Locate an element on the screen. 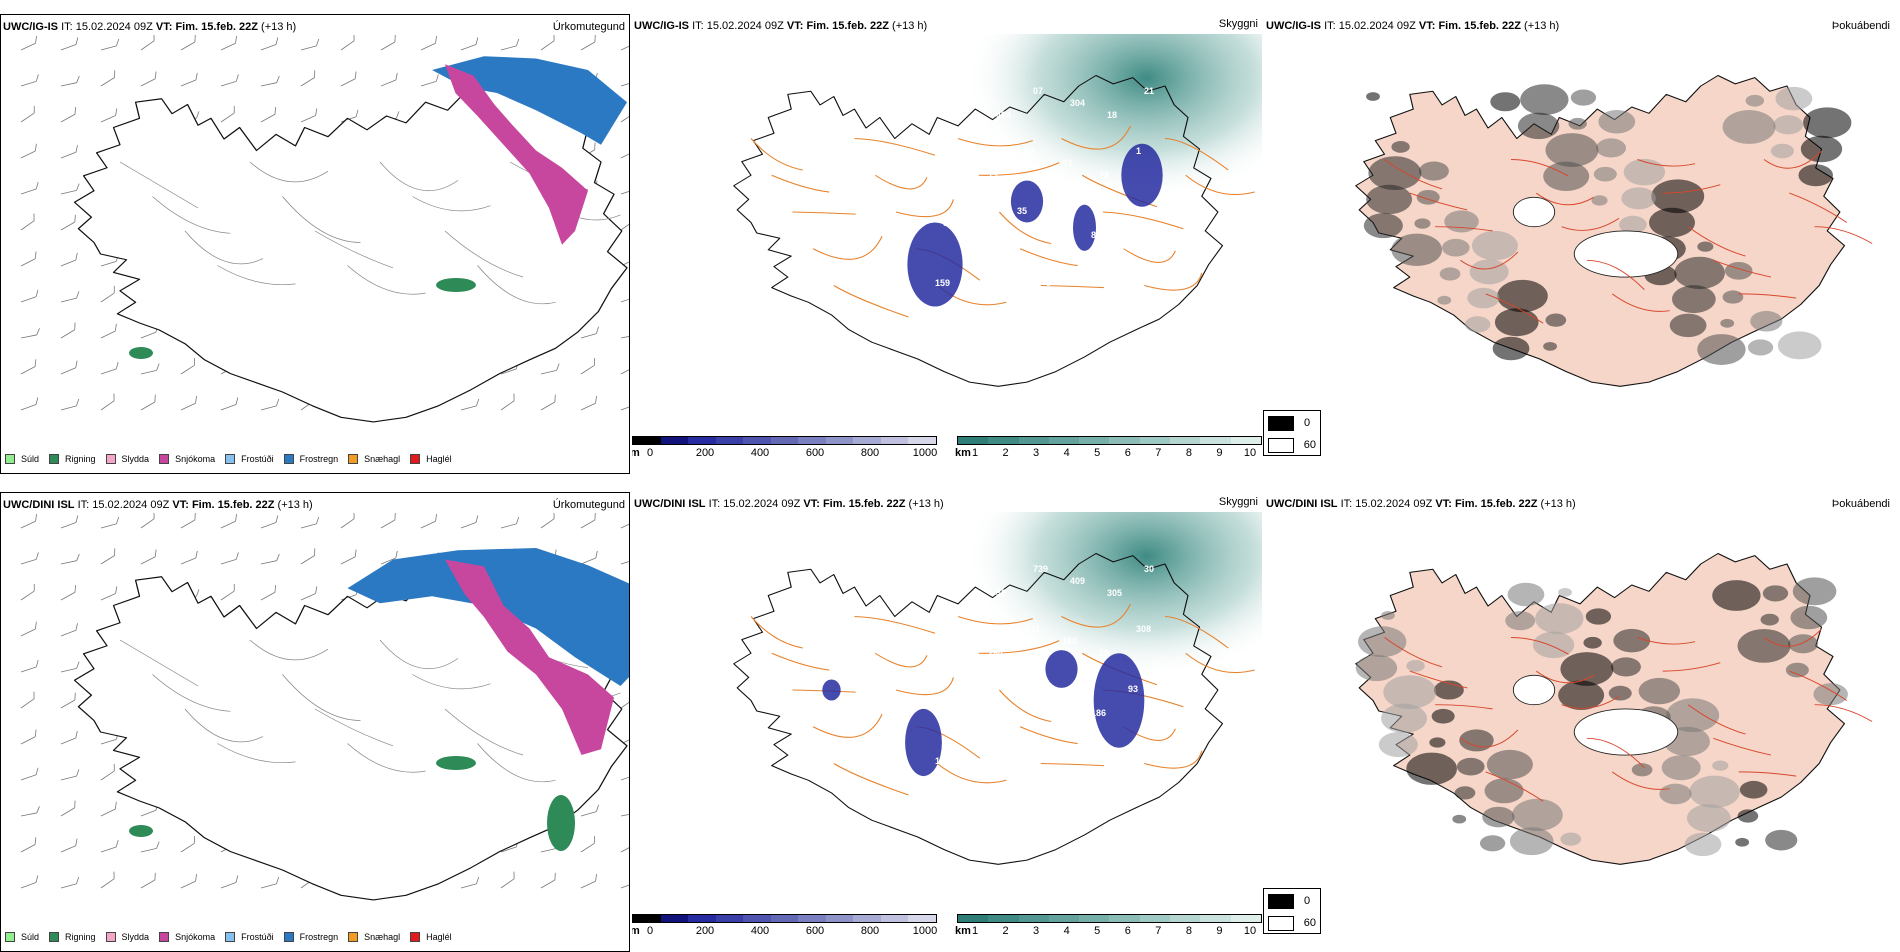 This screenshot has width=1900, height=952. legend-label: Haglél is located at coordinates (439, 937).